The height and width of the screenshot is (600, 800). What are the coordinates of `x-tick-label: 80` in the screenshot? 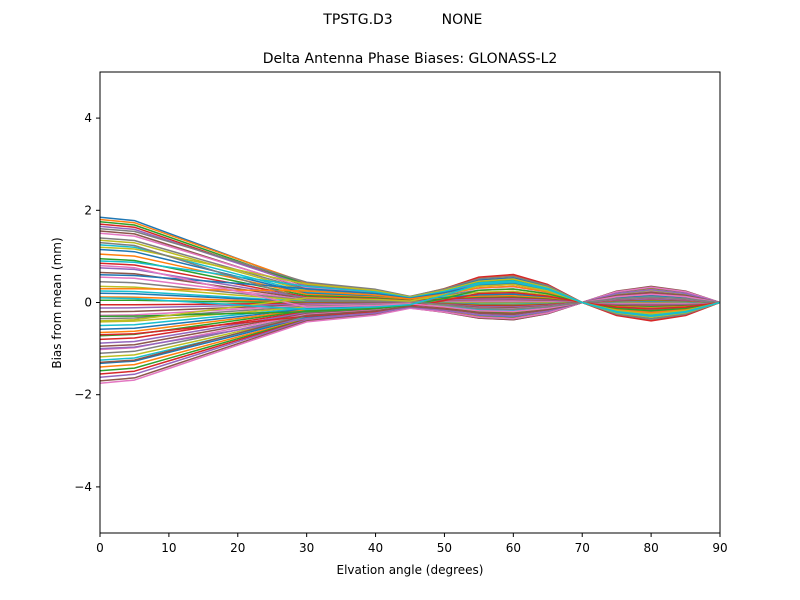 It's located at (650, 548).